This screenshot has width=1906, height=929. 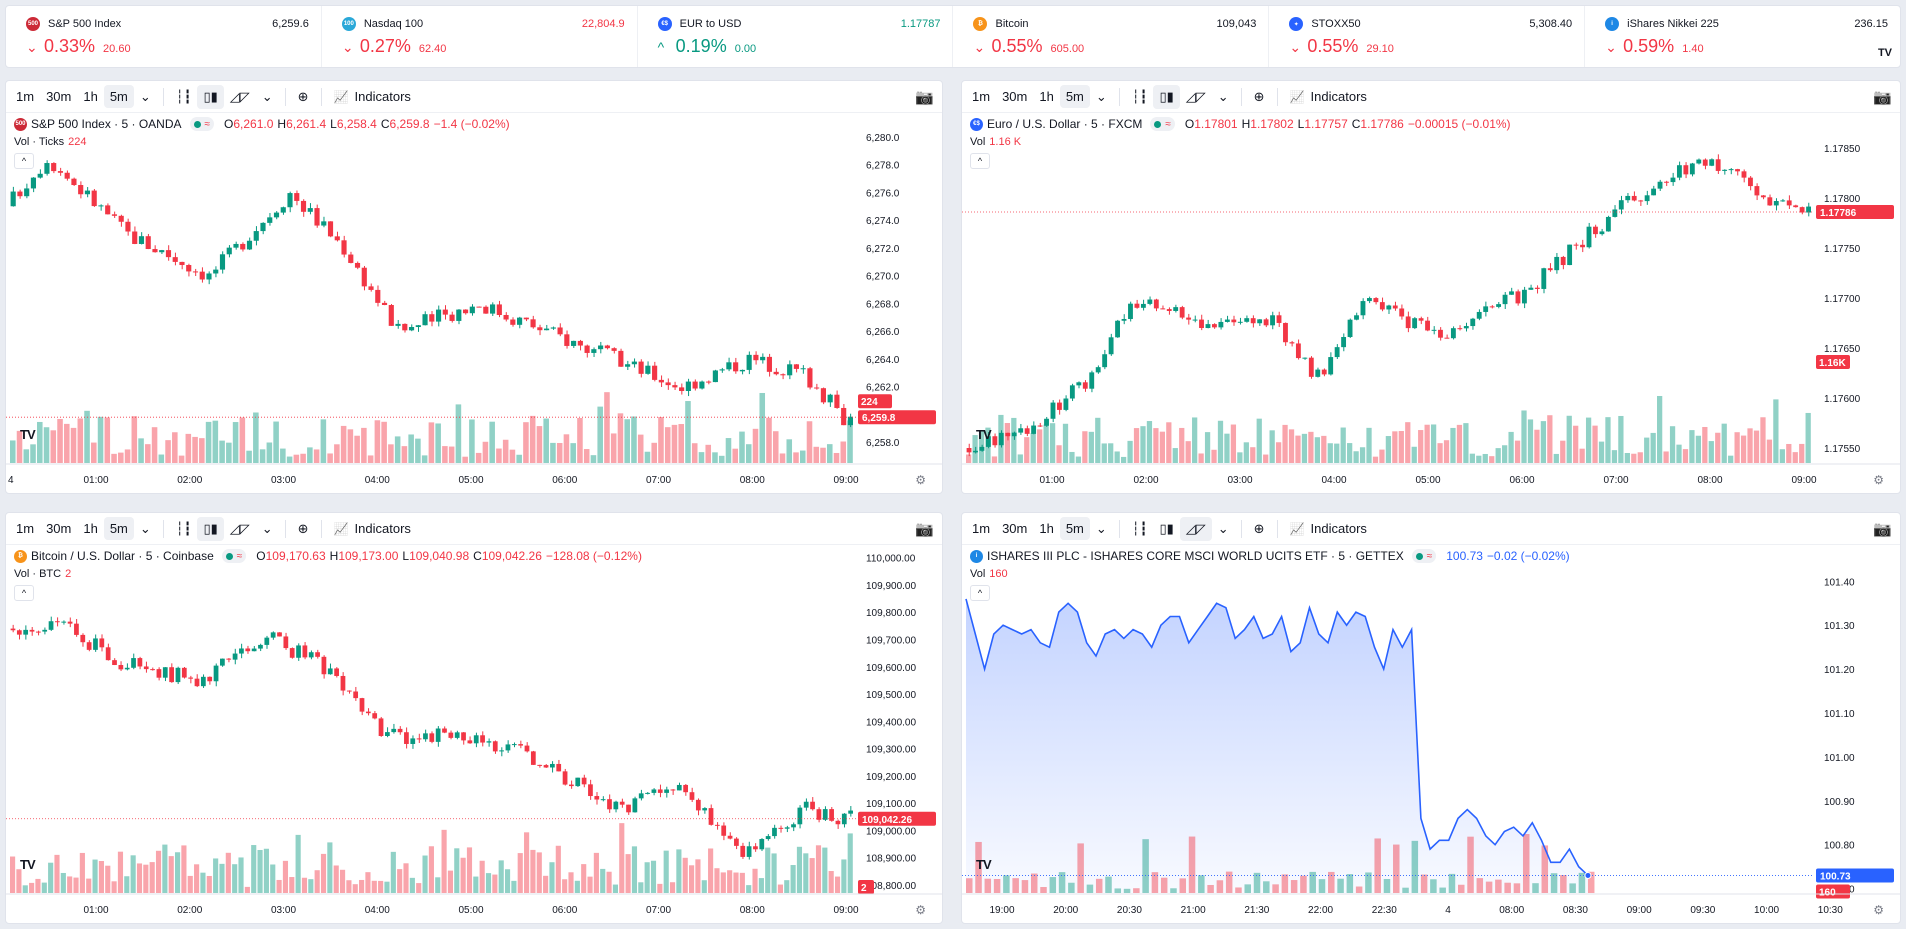 I want to click on ticker-item: 100 Nasdaq 100 22,804.9 ⌄ 0.27% 62.40, so click(x=480, y=36).